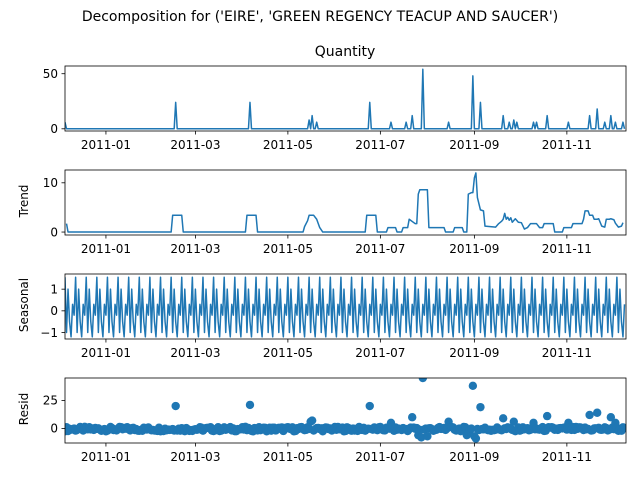 This screenshot has width=640, height=480. I want to click on observed-data, so click(345, 99).